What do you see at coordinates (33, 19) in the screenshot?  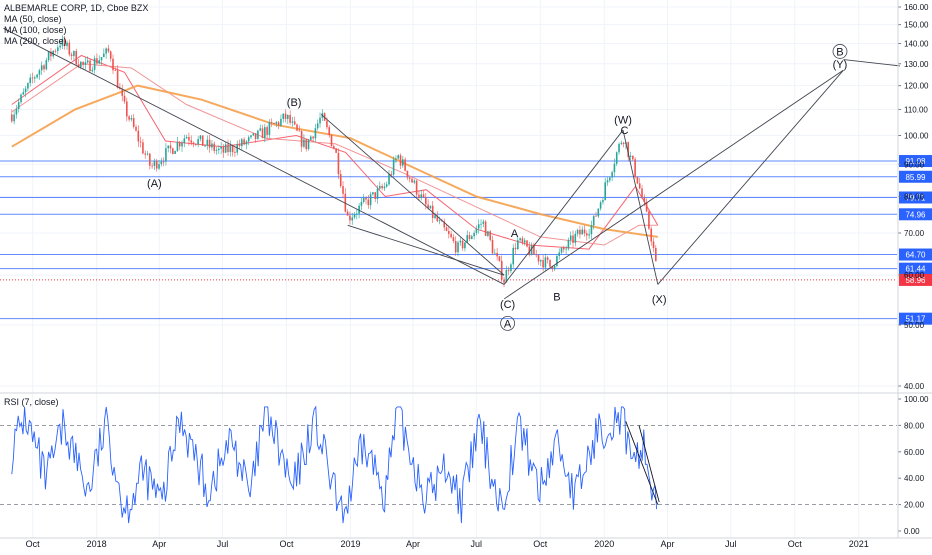 I see `study-ma50: MA (50, close)` at bounding box center [33, 19].